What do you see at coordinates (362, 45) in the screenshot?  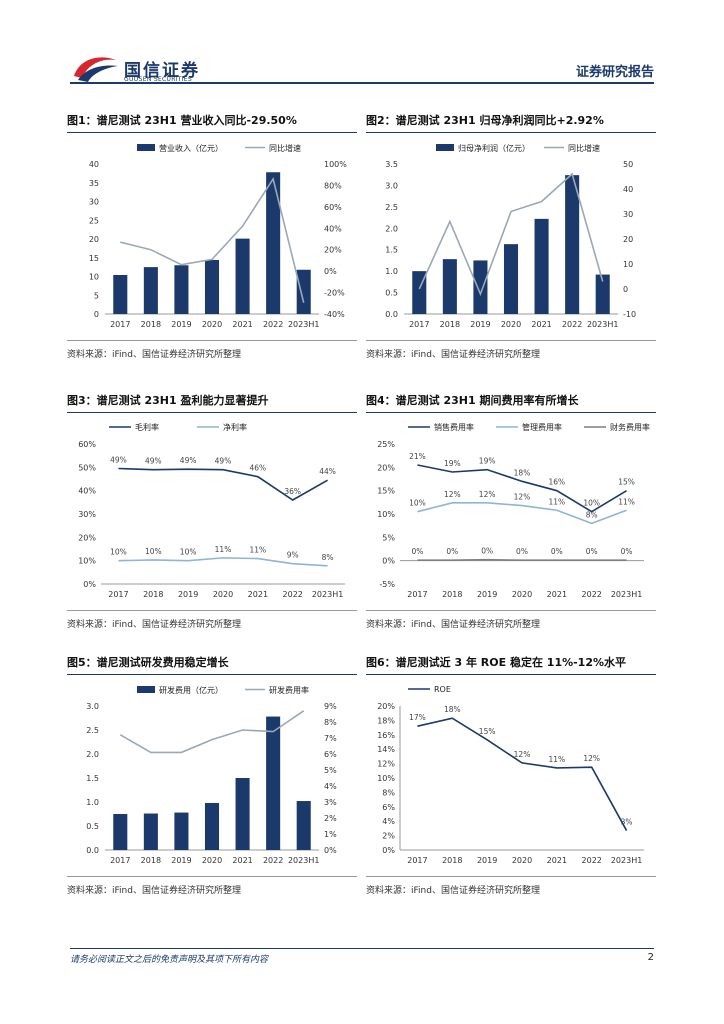 I see `page-header: 国信证券 GUOSEN SECURITIES 证券研究报告` at bounding box center [362, 45].